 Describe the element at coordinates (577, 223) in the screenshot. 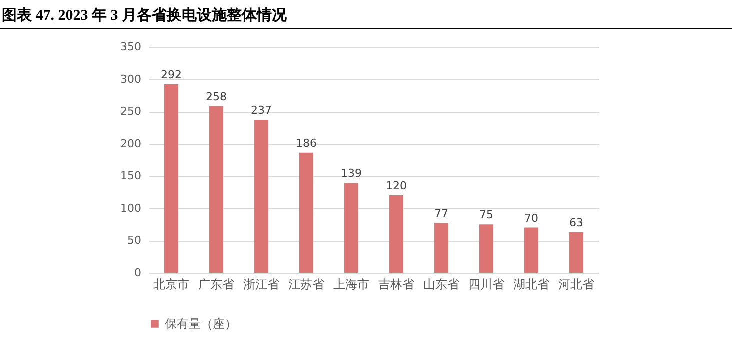

I see `data-label: 63` at that location.